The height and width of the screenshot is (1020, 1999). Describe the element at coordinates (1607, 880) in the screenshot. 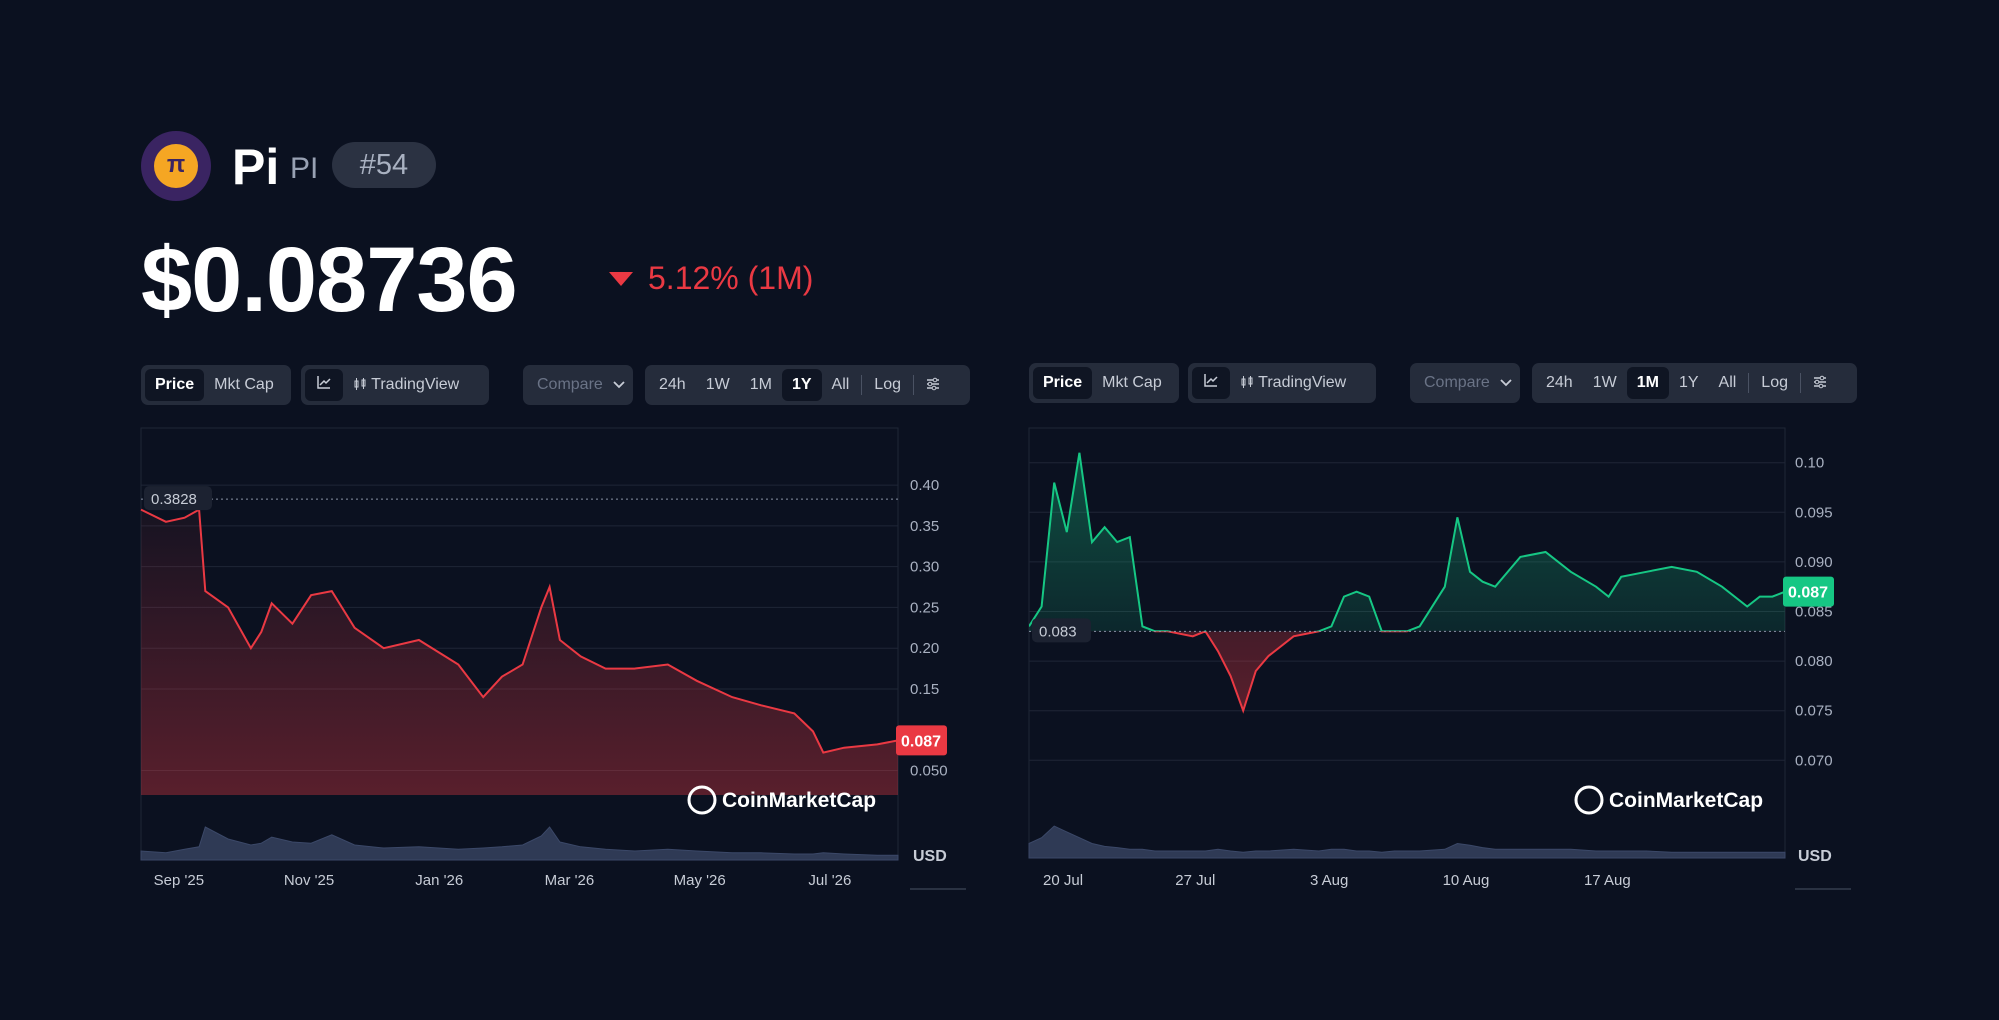

I see `x-tick-label: 17 Aug` at that location.